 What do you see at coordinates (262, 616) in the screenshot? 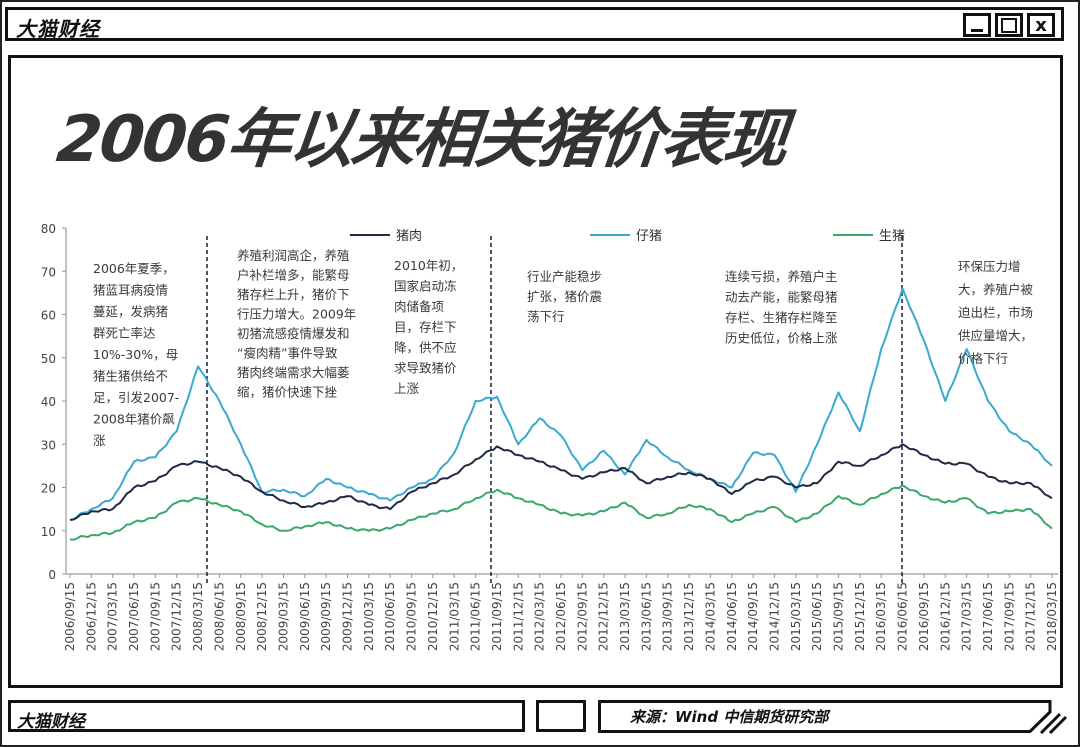
I see `x-tick-label: 2008/12/15` at bounding box center [262, 616].